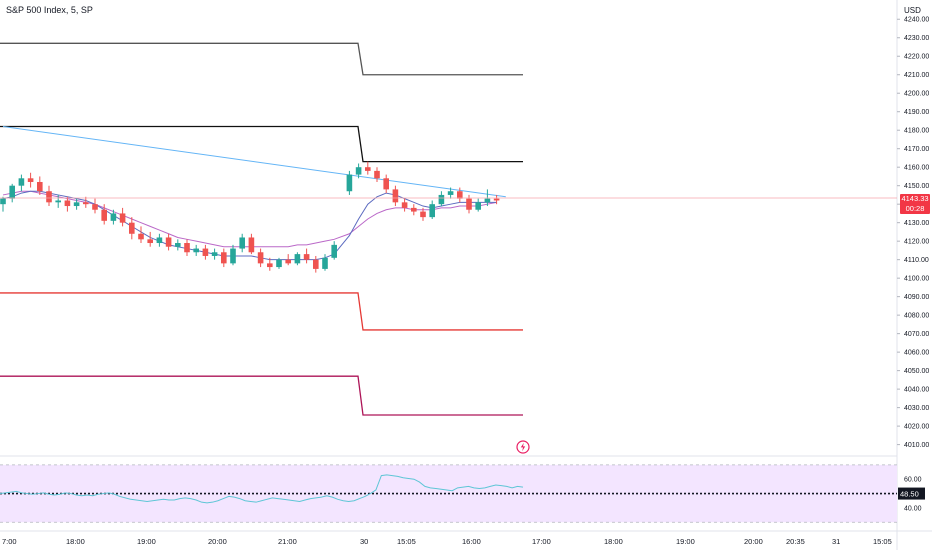  What do you see at coordinates (913, 480) in the screenshot?
I see `rsi-tick-label: 60.00` at bounding box center [913, 480].